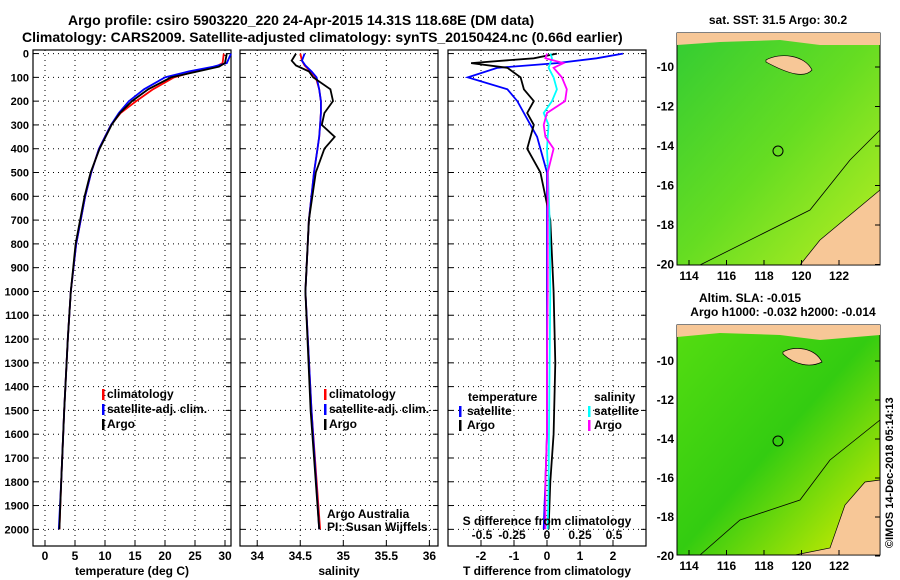 The width and height of the screenshot is (900, 580). What do you see at coordinates (20, 197) in the screenshot?
I see `depth-tick-label: 600` at bounding box center [20, 197].